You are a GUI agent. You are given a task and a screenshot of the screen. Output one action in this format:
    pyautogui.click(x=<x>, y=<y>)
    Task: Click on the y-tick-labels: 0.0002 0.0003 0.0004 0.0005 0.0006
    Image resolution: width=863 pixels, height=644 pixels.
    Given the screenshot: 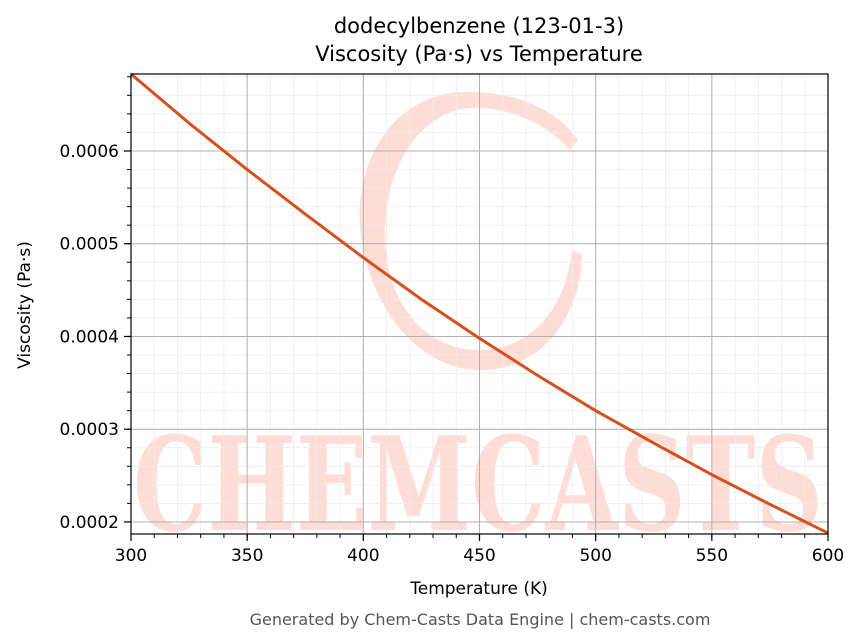 What is the action you would take?
    pyautogui.click(x=89, y=337)
    